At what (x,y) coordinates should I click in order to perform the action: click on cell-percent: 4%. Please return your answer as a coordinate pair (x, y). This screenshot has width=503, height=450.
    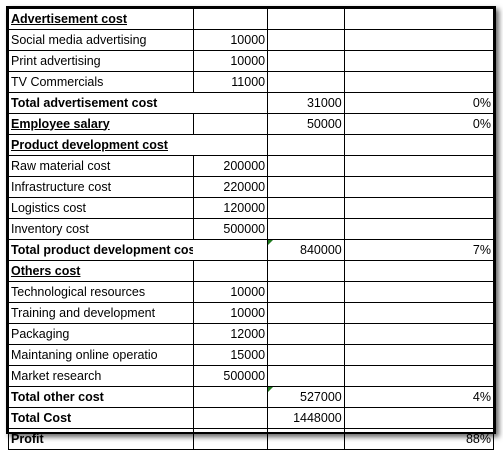
    Looking at the image, I should click on (419, 397).